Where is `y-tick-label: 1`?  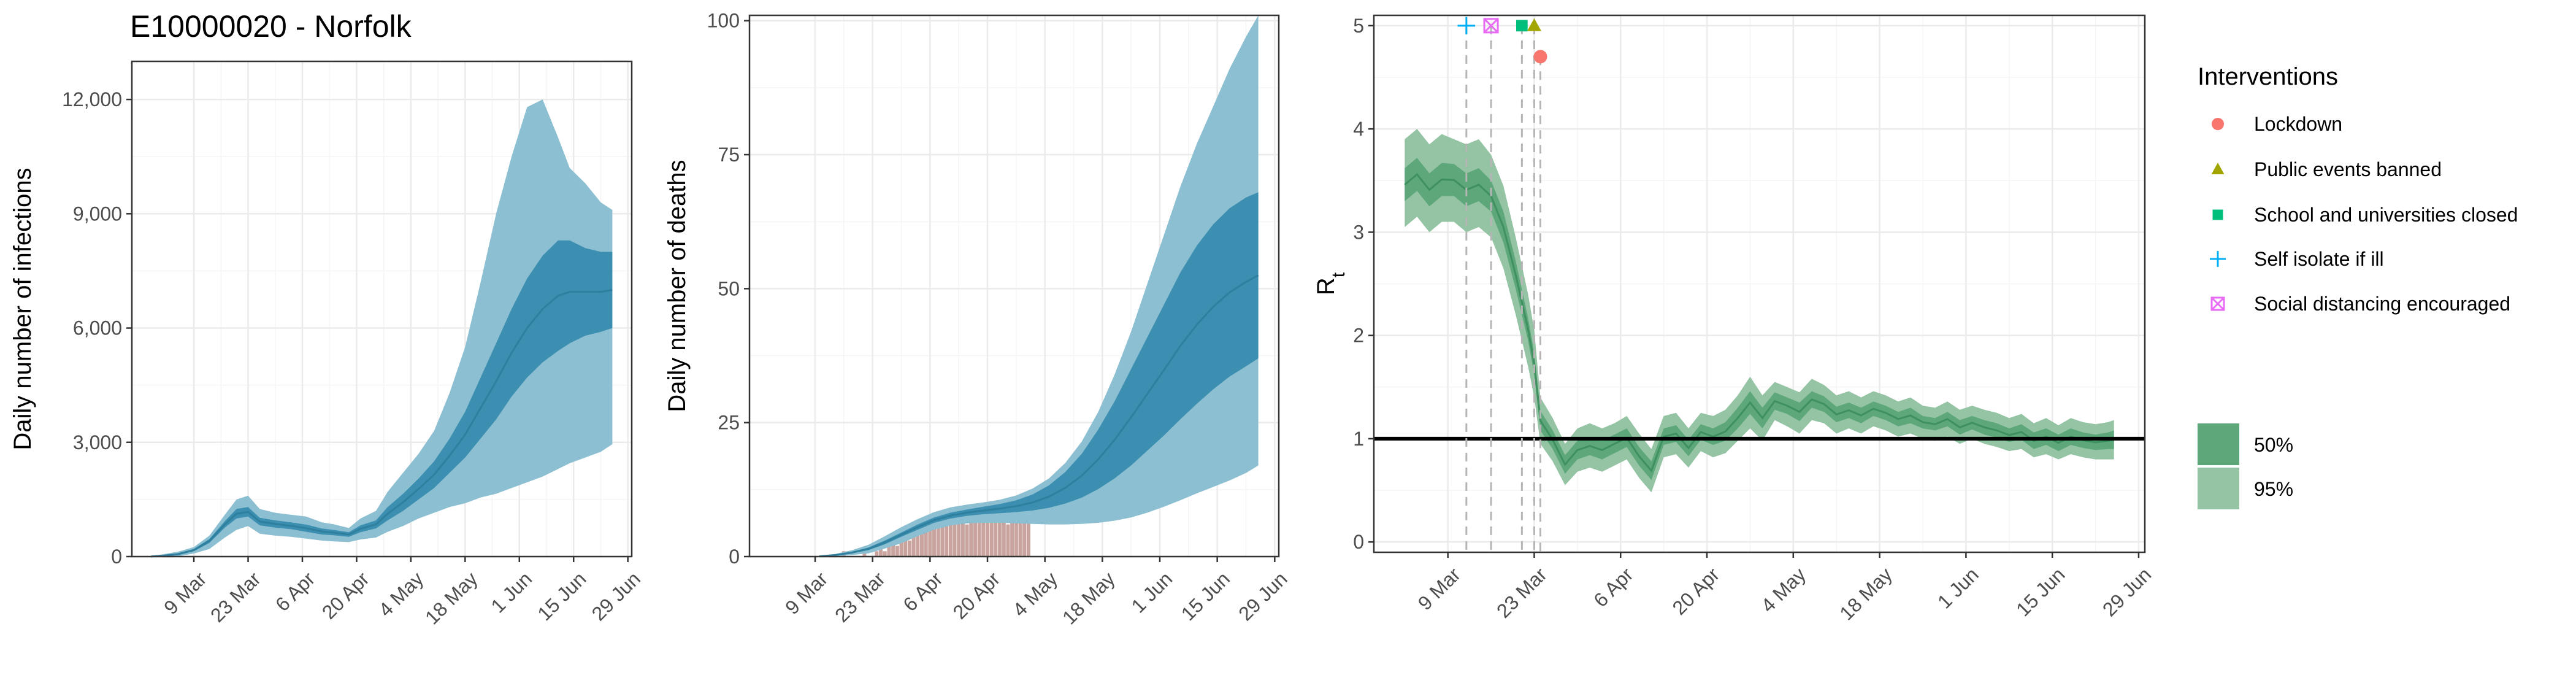 y-tick-label: 1 is located at coordinates (1358, 439).